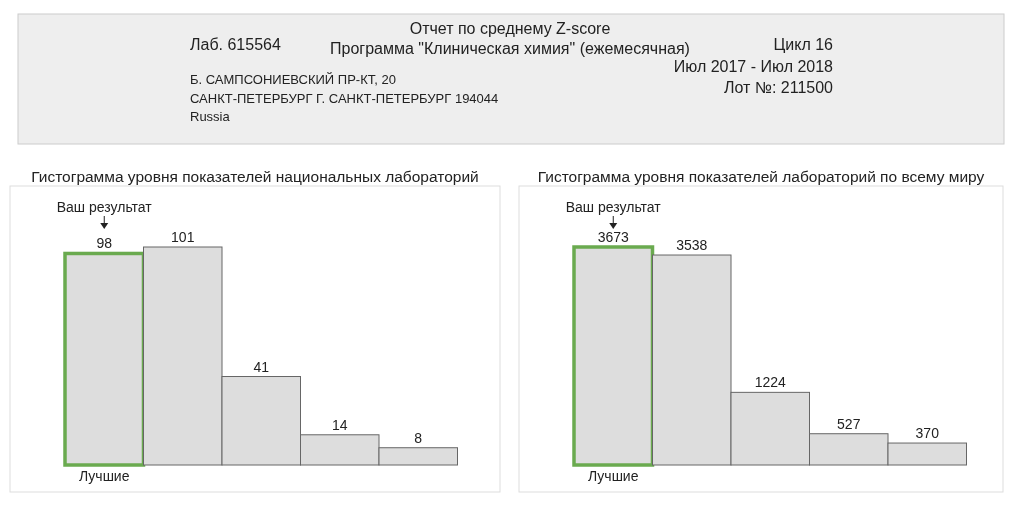 The width and height of the screenshot is (1018, 509). I want to click on text: Отчет по среднему Z-score, so click(510, 28).